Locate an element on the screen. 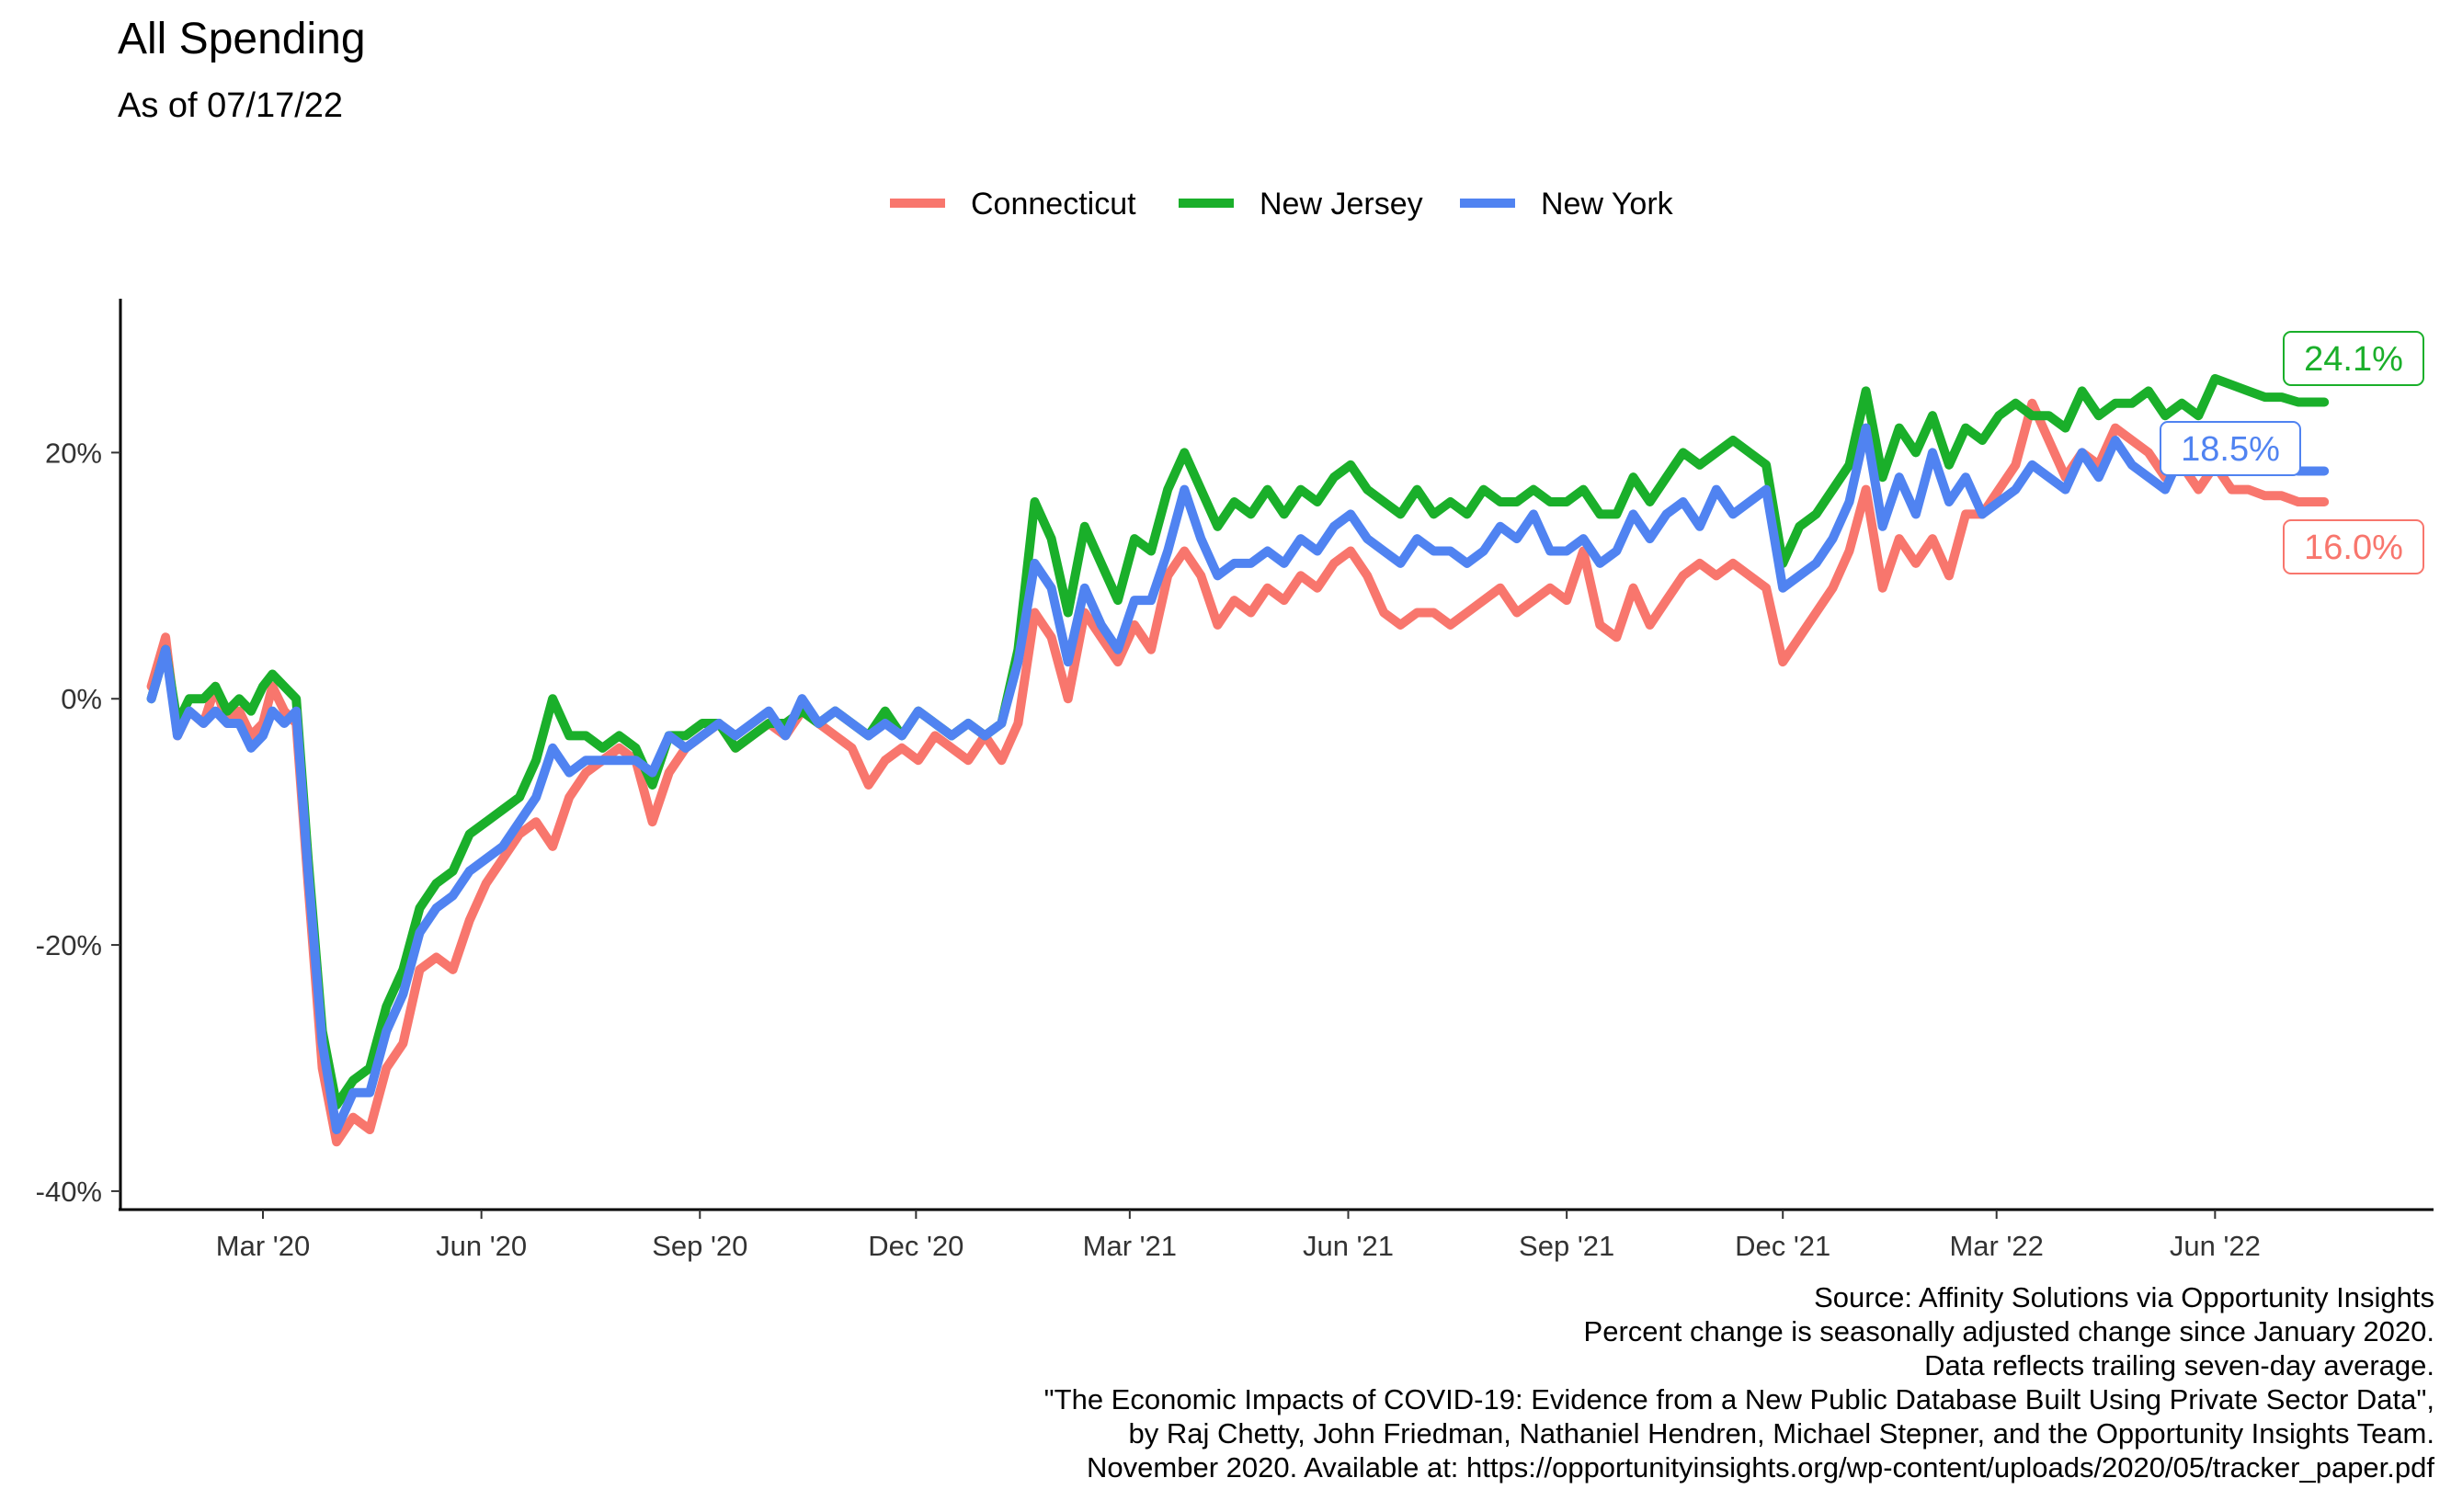 This screenshot has width=2451, height=1512. end-label-connecticut: 16.0% is located at coordinates (2353, 546).